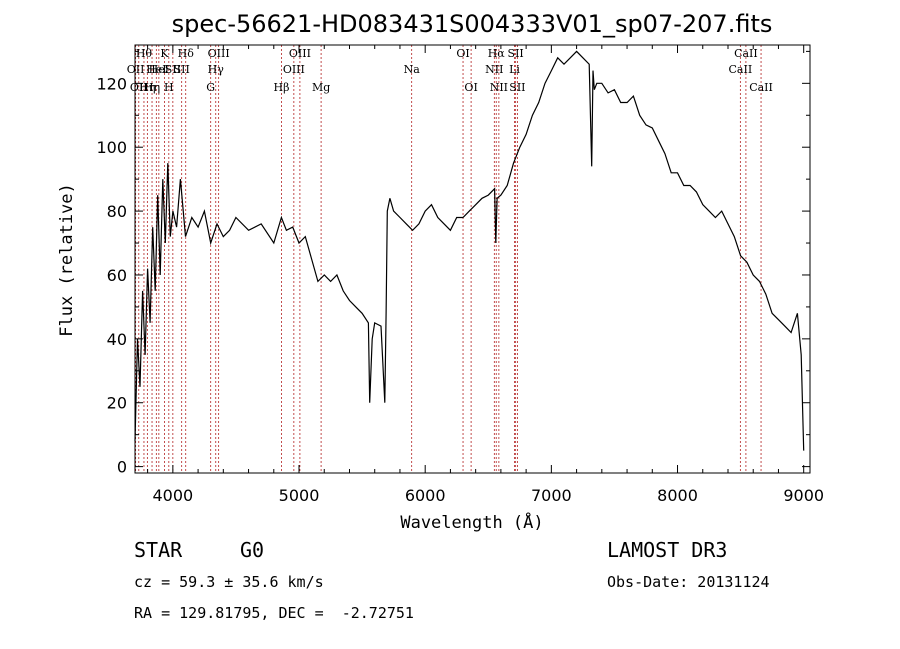 The image size is (900, 649). Describe the element at coordinates (156, 69) in the screenshot. I see `line-marker-label-5: HeI` at that location.